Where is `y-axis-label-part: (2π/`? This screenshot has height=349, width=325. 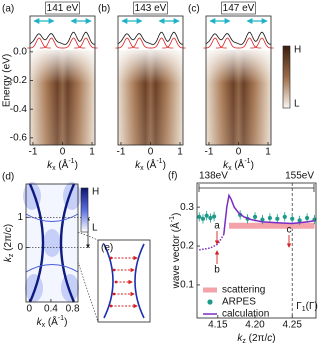 y-axis-label-part: (2π/ is located at coordinates (8, 243).